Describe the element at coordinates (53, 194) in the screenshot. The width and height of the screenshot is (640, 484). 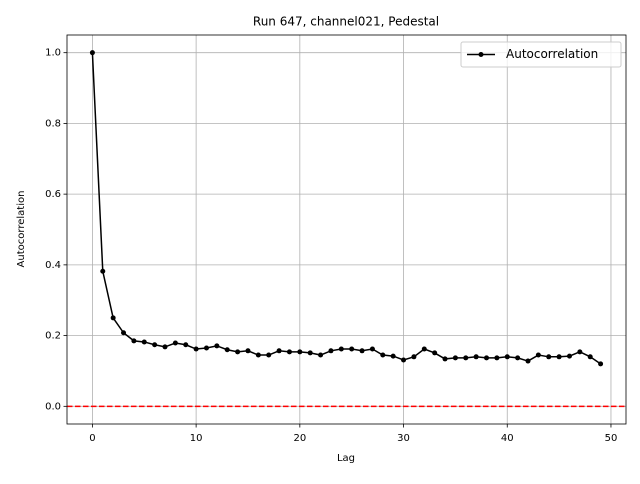
I see `y-tick-label: 0.6` at that location.